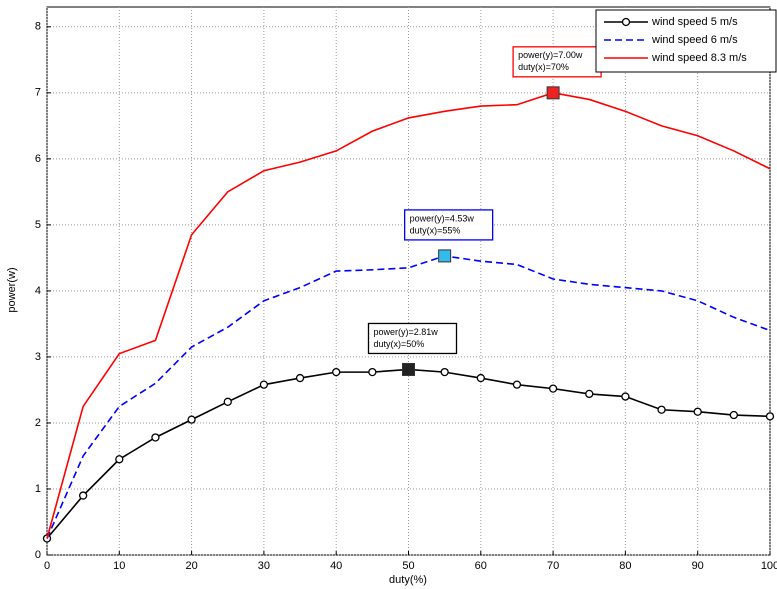 The width and height of the screenshot is (777, 589). What do you see at coordinates (406, 332) in the screenshot?
I see `datatip-text: power(y)=2.81w` at bounding box center [406, 332].